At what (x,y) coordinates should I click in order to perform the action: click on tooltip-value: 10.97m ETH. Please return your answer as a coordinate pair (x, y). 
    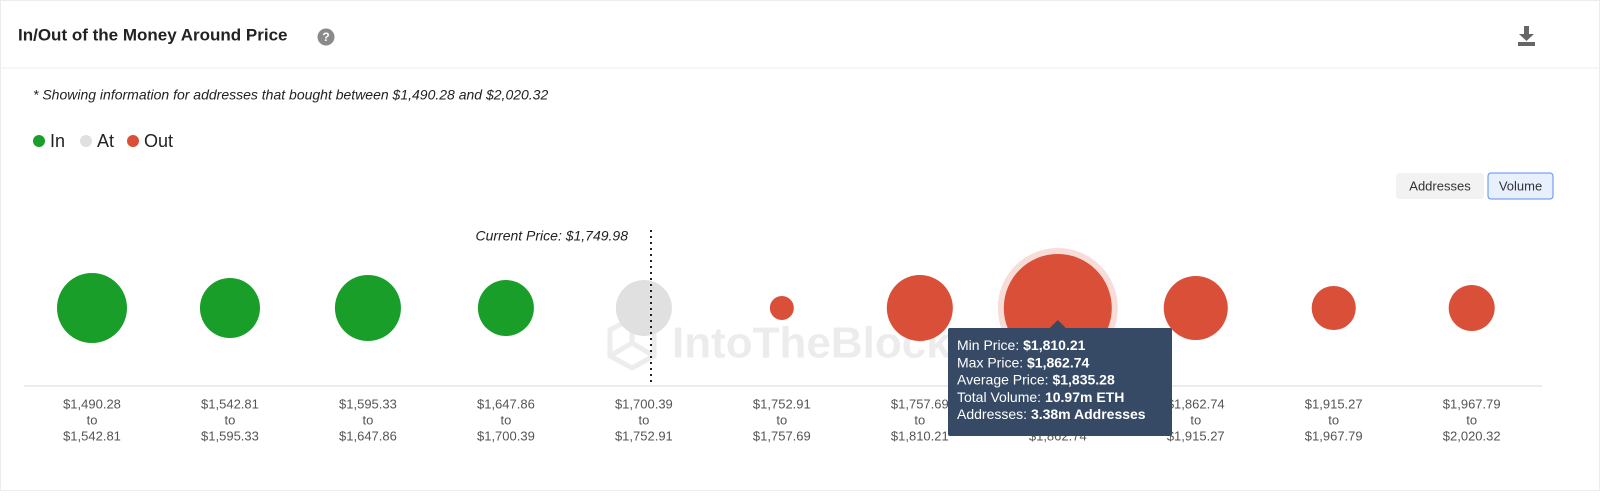
    Looking at the image, I should click on (1084, 397).